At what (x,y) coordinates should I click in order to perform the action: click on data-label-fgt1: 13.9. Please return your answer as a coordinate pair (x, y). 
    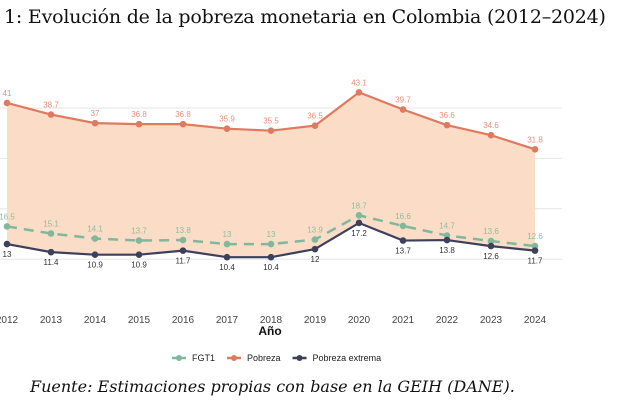
    Looking at the image, I should click on (315, 230).